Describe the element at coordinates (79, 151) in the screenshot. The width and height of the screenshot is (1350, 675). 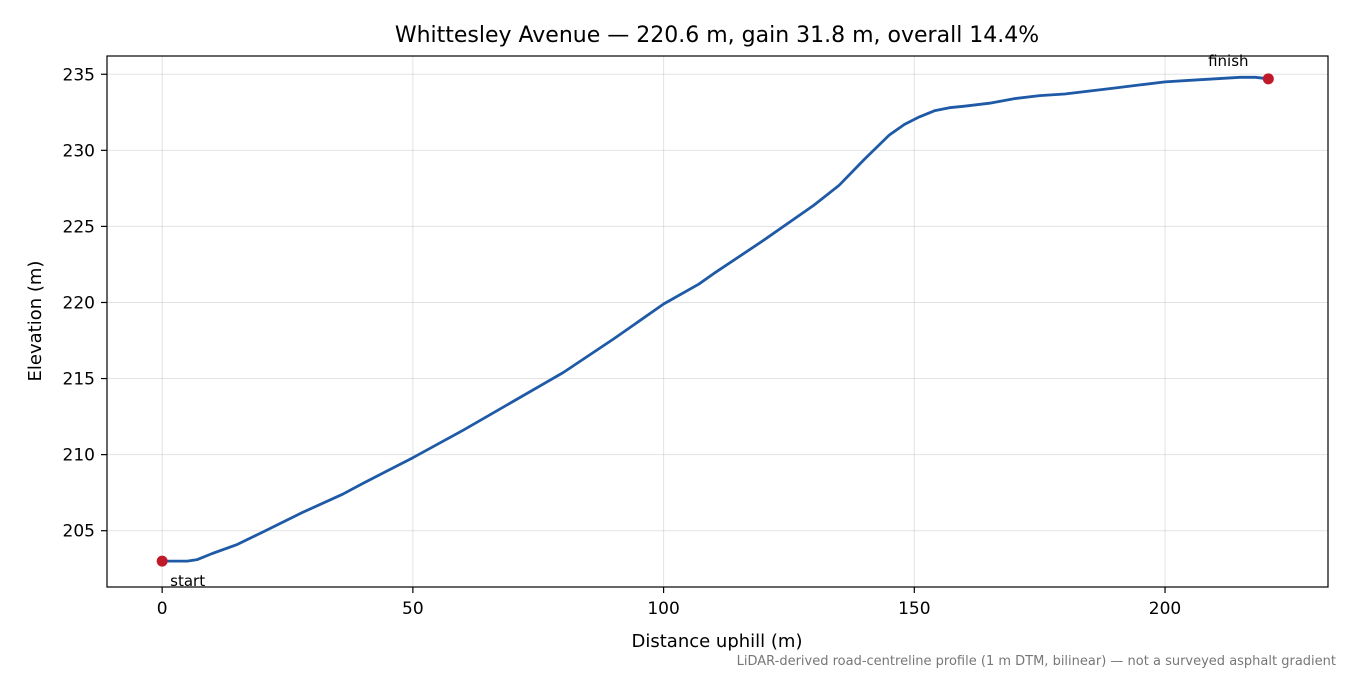
I see `y-tick-label: 230` at that location.